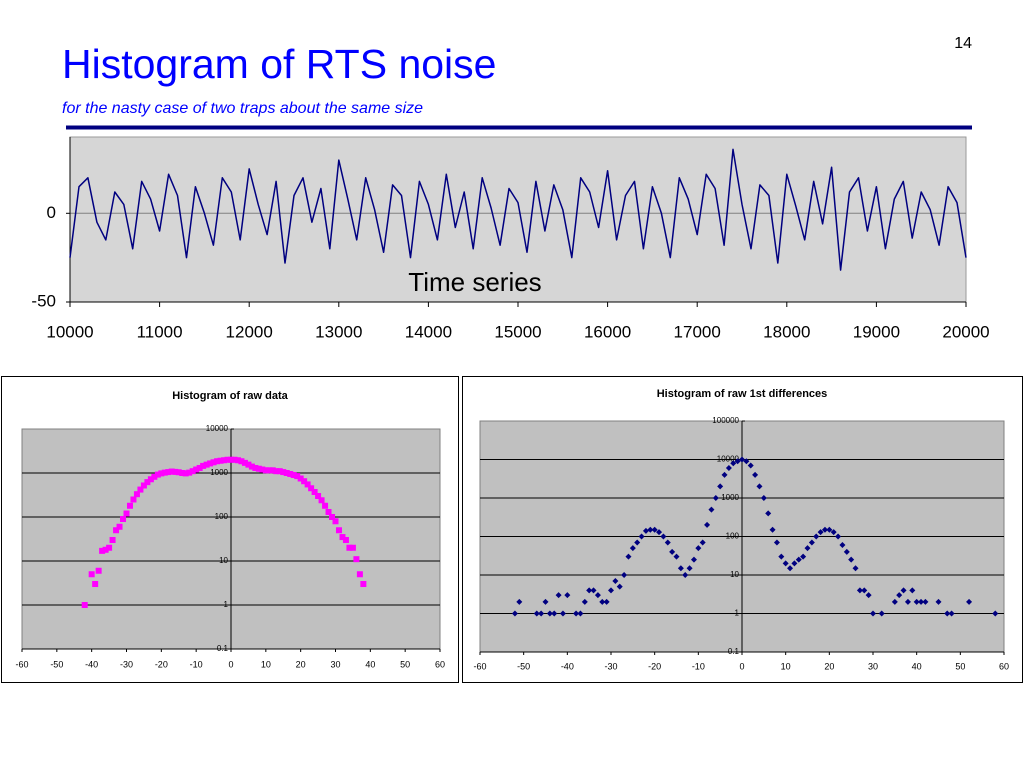  What do you see at coordinates (567, 666) in the screenshot?
I see `x-tick-label: -40` at bounding box center [567, 666].